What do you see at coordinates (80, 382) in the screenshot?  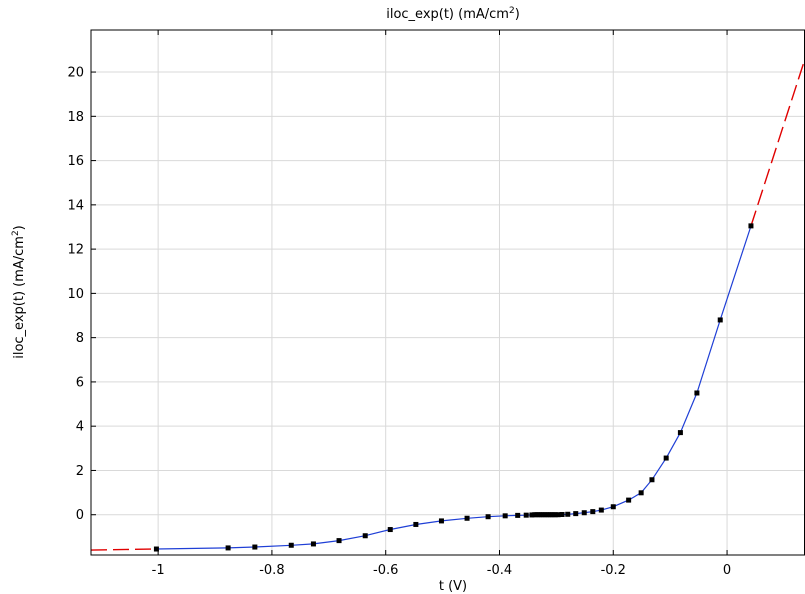 I see `y-tick-label: 6` at bounding box center [80, 382].